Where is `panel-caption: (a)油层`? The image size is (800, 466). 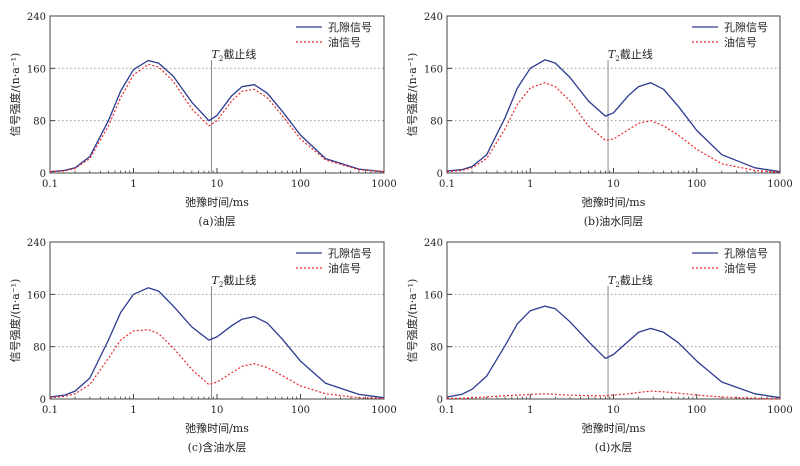
panel-caption: (a)油层 is located at coordinates (216, 221).